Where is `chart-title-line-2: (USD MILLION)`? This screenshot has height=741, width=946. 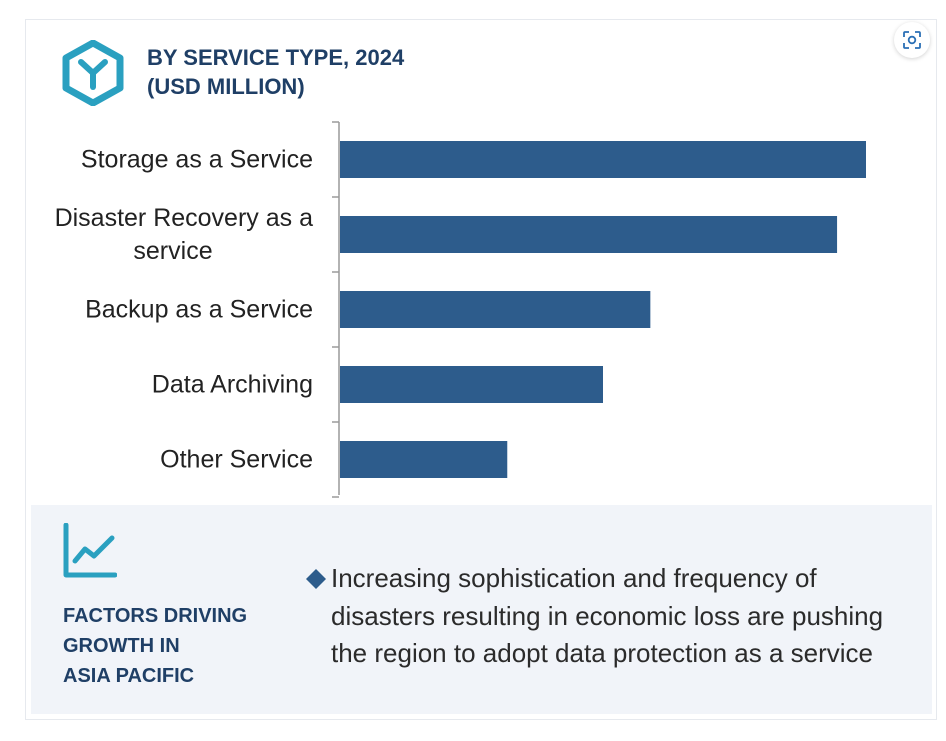
chart-title-line-2: (USD MILLION) is located at coordinates (226, 86).